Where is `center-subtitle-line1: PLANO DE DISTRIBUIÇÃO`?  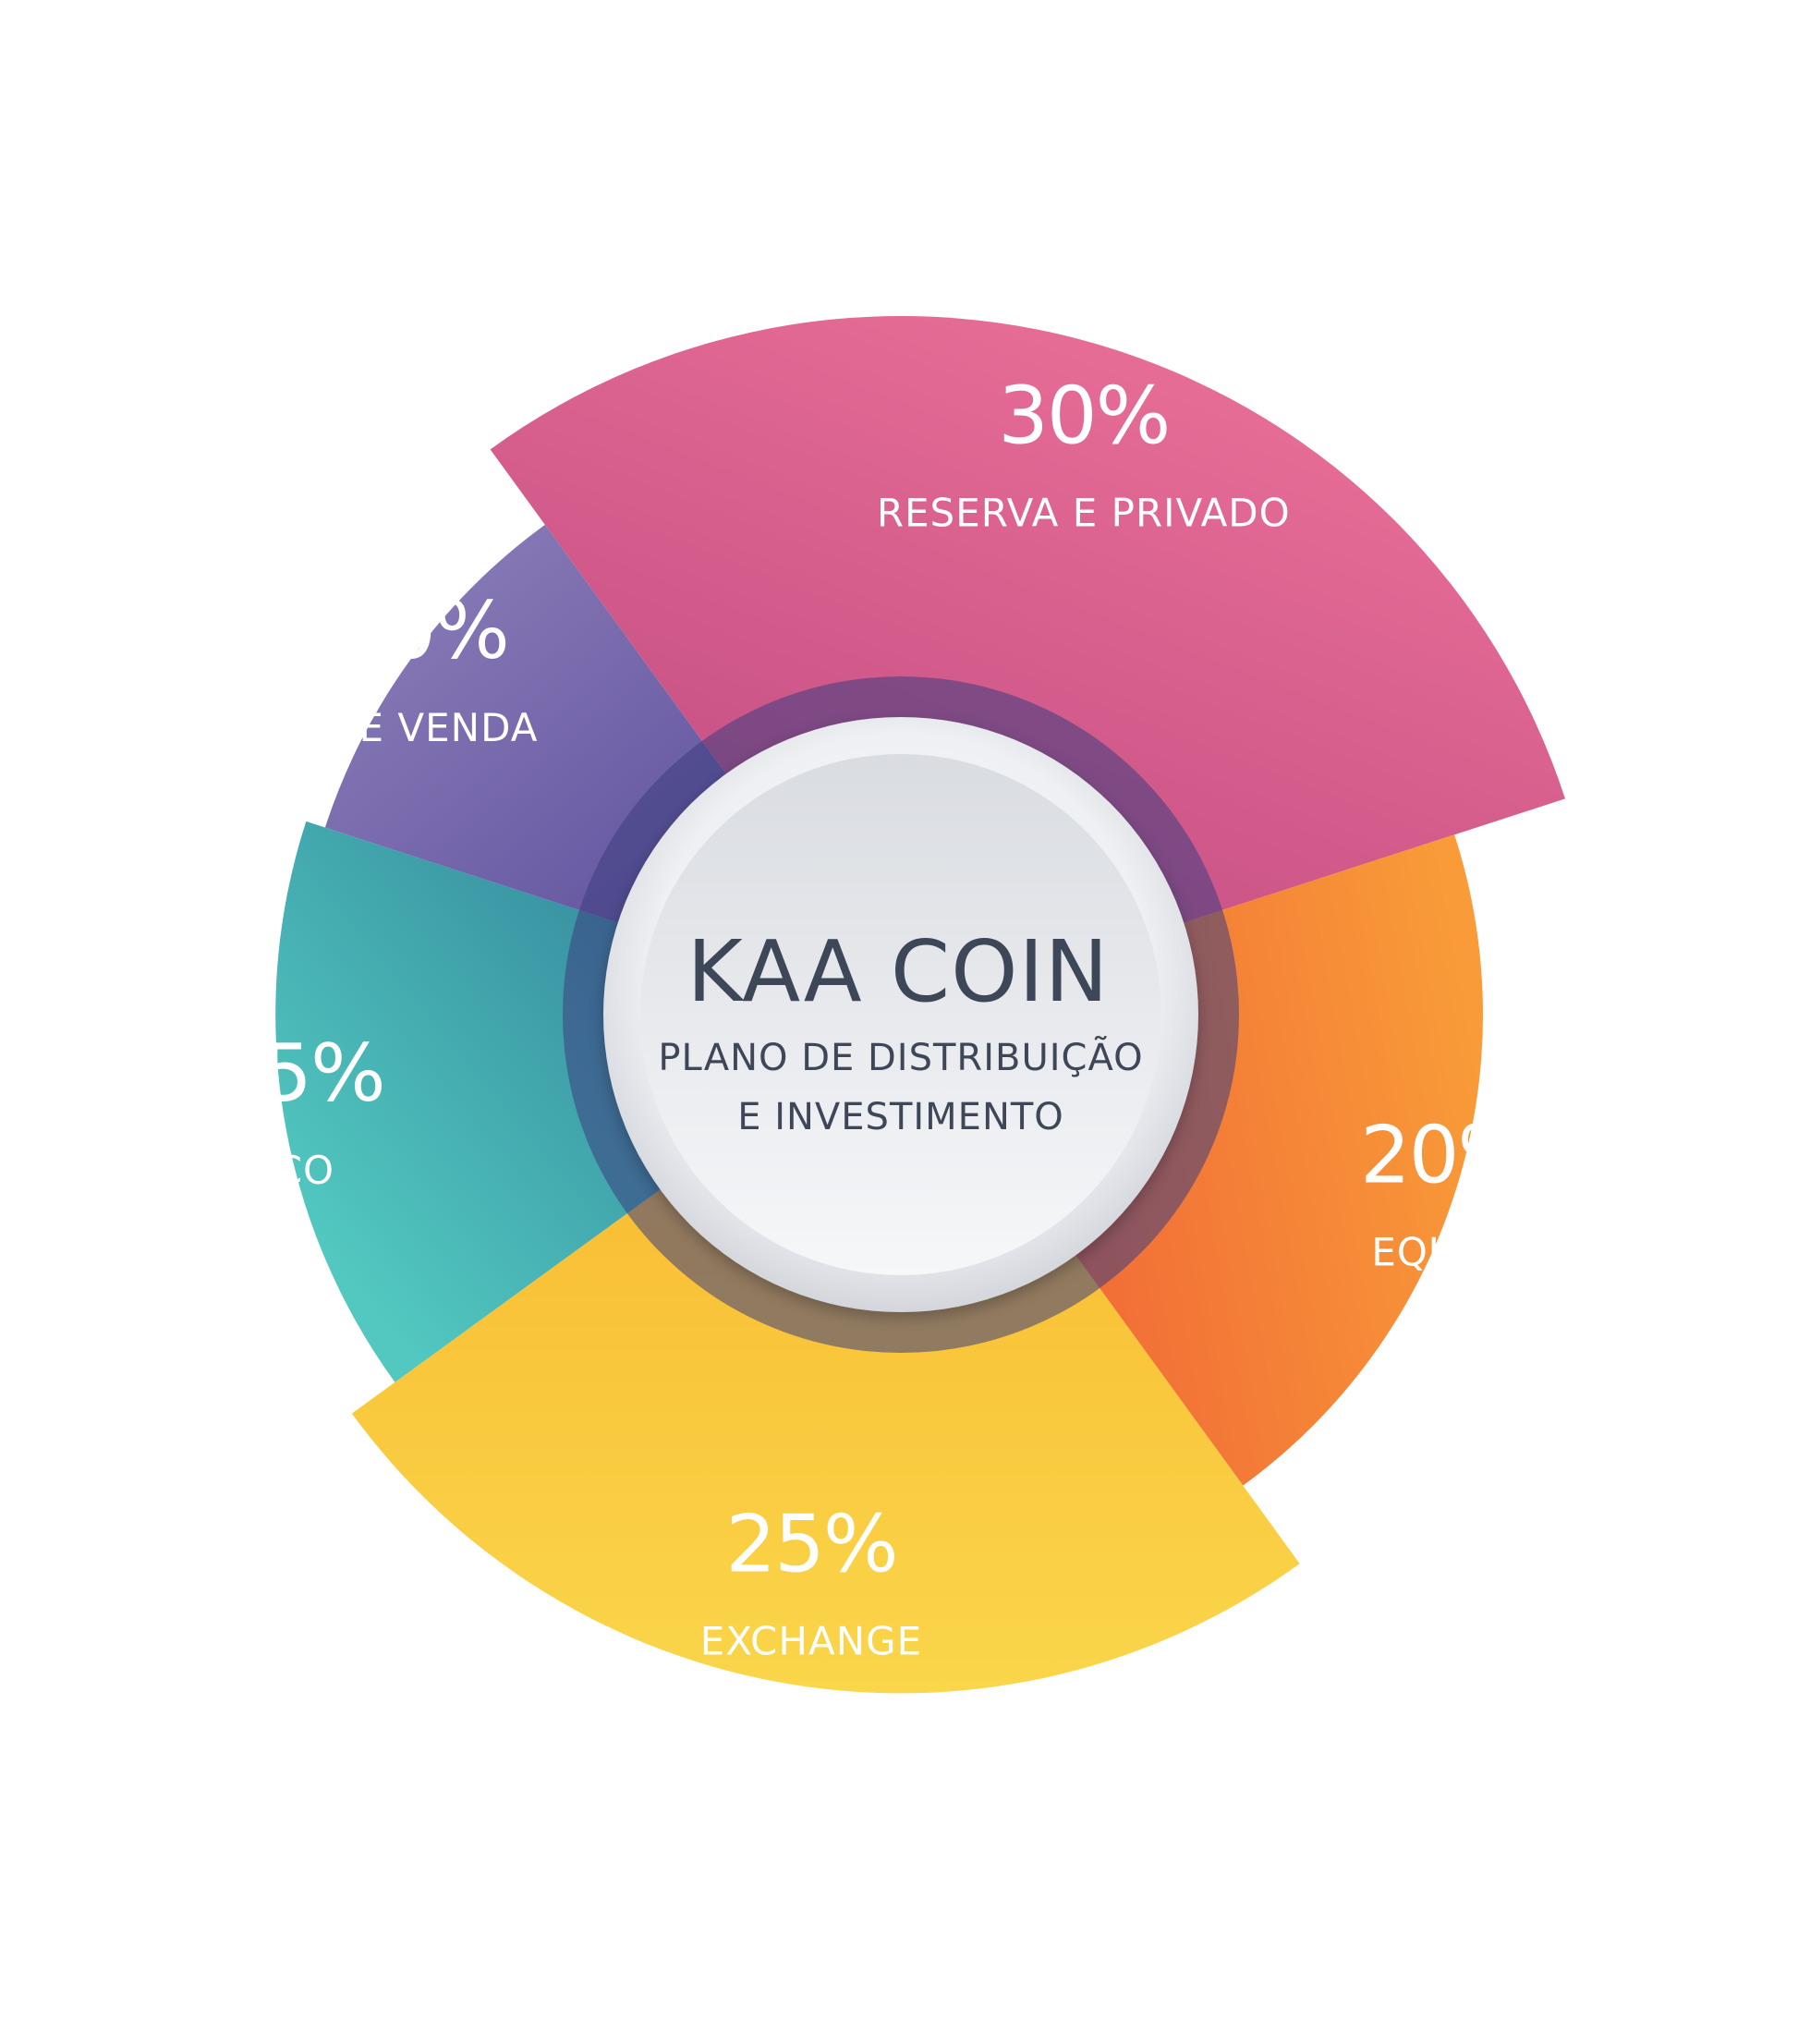 center-subtitle-line1: PLANO DE DISTRIBUIÇÃO is located at coordinates (900, 1057).